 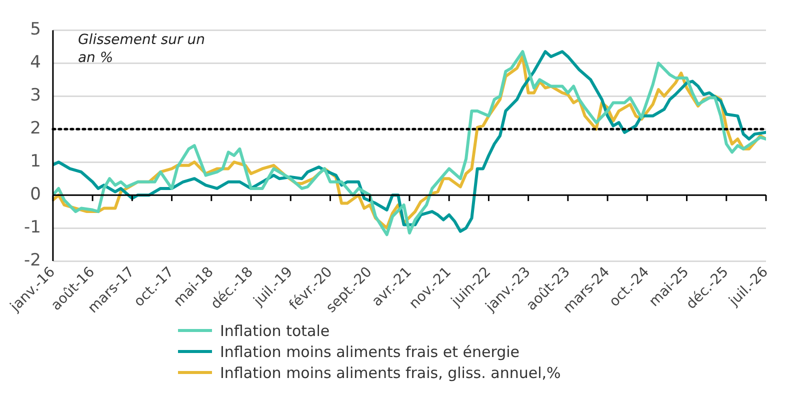 I want to click on legend-label: Inflation moins aliments frais et énergie, so click(x=370, y=351).